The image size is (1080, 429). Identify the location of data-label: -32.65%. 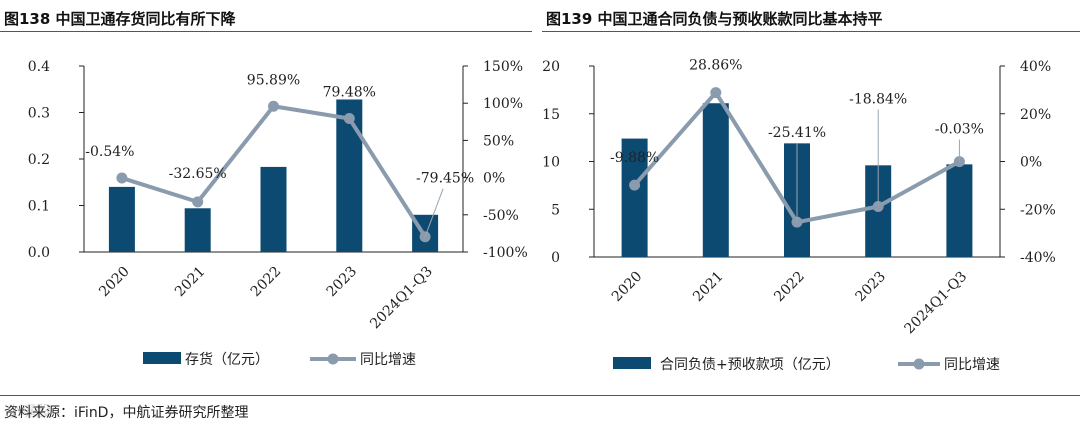
(198, 174).